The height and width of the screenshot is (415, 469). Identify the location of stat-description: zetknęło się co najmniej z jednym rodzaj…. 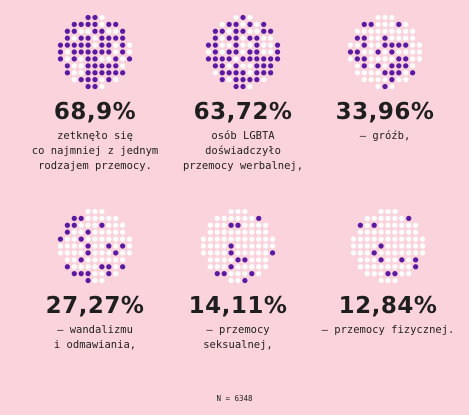
(95, 151).